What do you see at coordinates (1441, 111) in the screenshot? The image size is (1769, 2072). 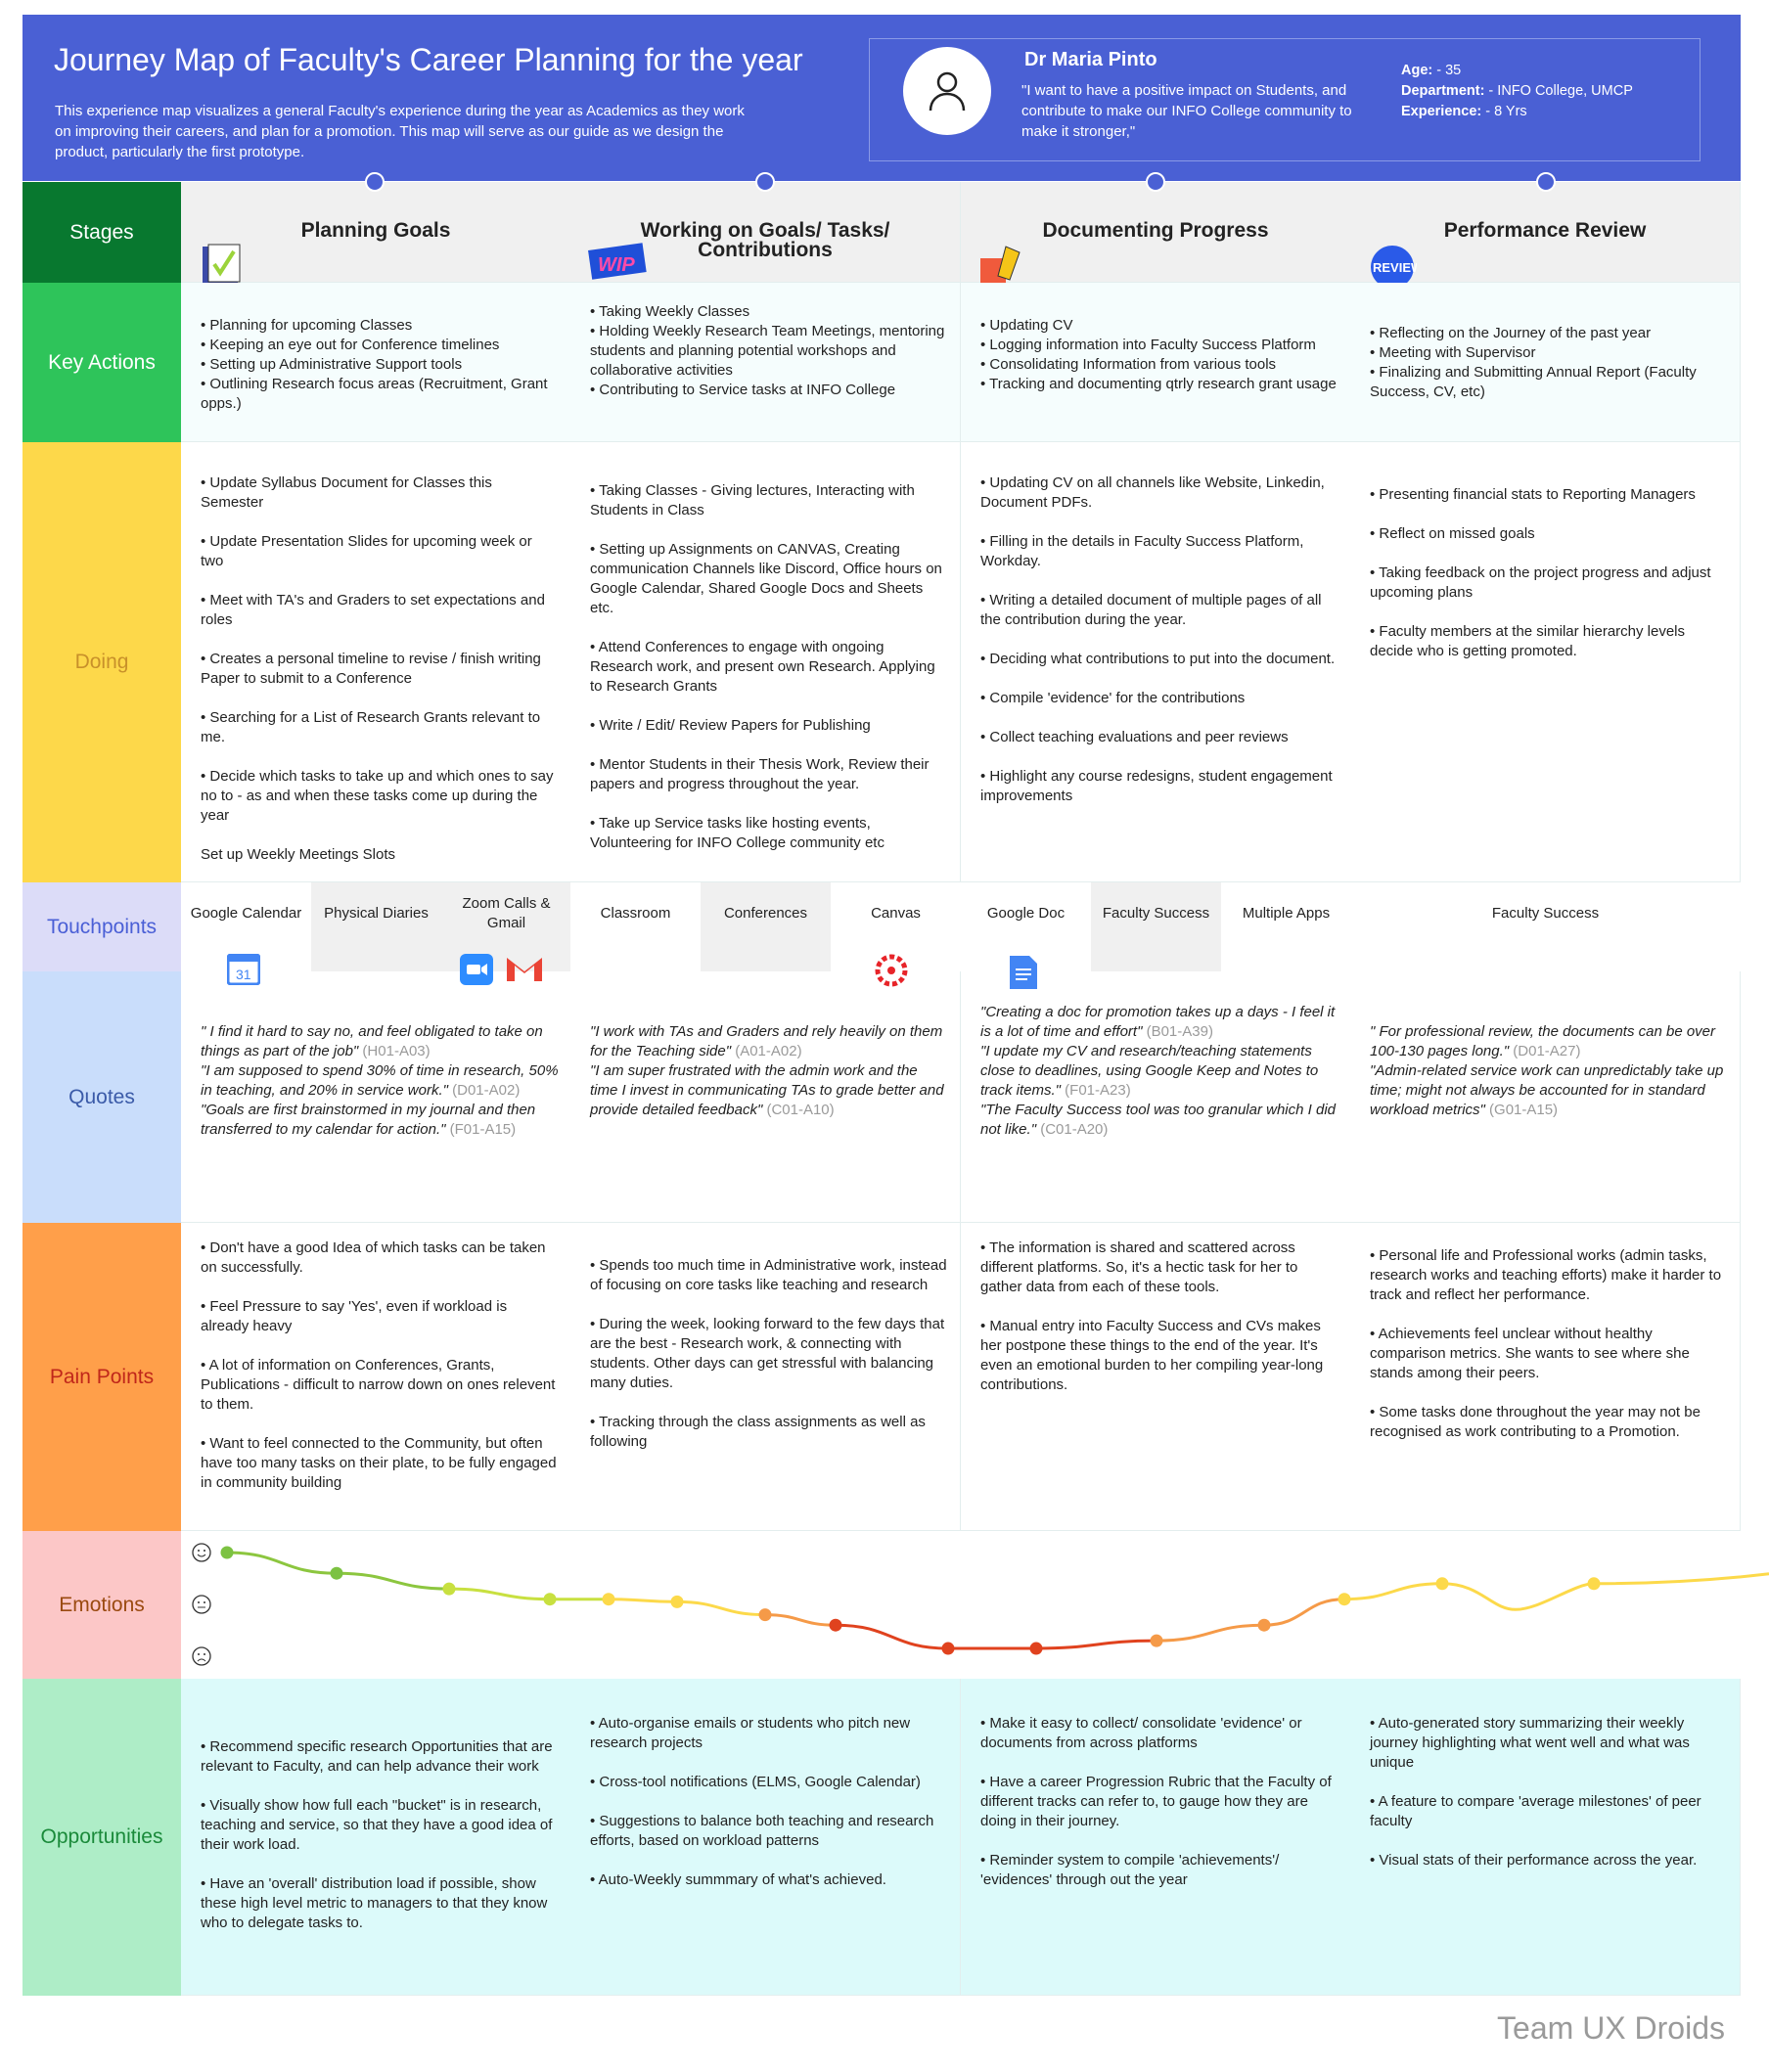 I see `experience-label: Experience:` at bounding box center [1441, 111].